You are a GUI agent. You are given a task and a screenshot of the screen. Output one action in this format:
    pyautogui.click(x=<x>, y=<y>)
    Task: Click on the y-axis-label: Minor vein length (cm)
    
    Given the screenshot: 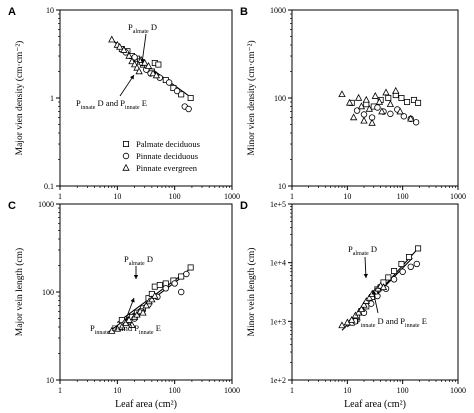 What is the action you would take?
    pyautogui.click(x=251, y=292)
    